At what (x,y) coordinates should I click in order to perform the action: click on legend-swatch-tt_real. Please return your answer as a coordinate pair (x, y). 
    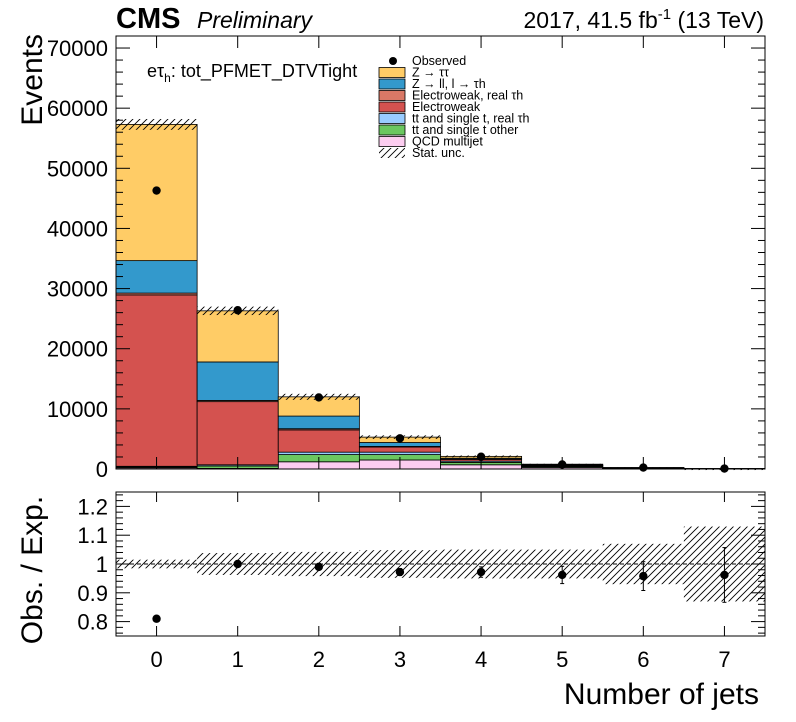
    Looking at the image, I should click on (392, 118).